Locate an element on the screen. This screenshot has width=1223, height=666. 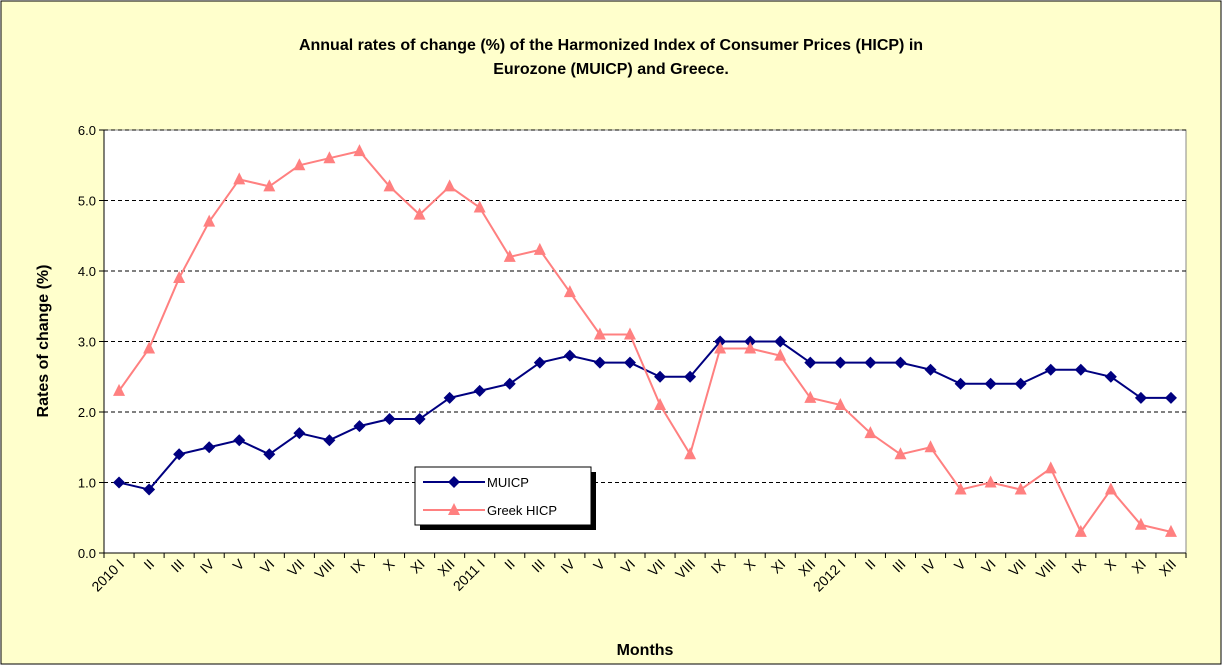
y-tick-label: 6.0 is located at coordinates (87, 130).